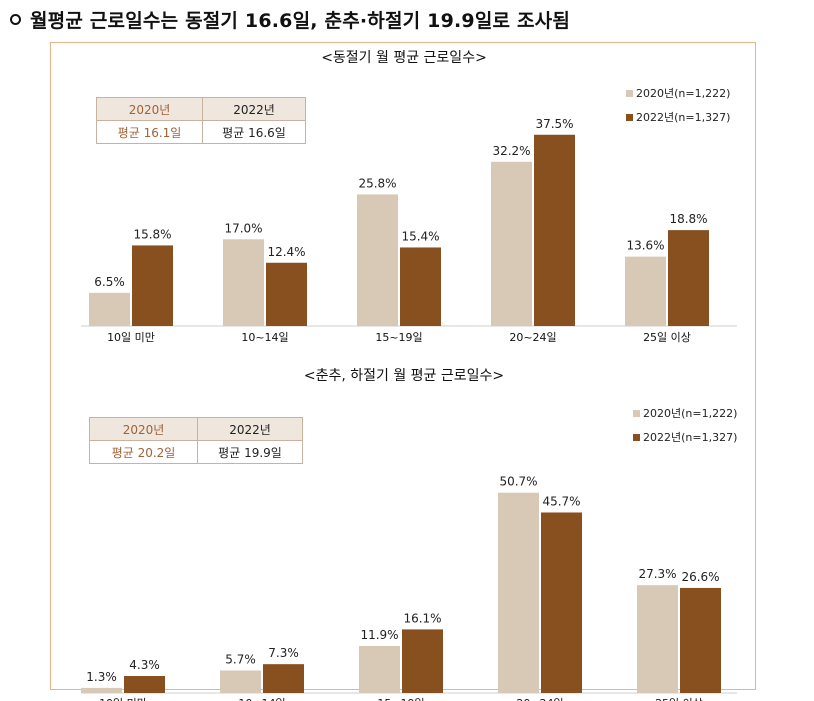 The image size is (814, 701). What do you see at coordinates (101, 677) in the screenshot?
I see `data-label: 1.3%` at bounding box center [101, 677].